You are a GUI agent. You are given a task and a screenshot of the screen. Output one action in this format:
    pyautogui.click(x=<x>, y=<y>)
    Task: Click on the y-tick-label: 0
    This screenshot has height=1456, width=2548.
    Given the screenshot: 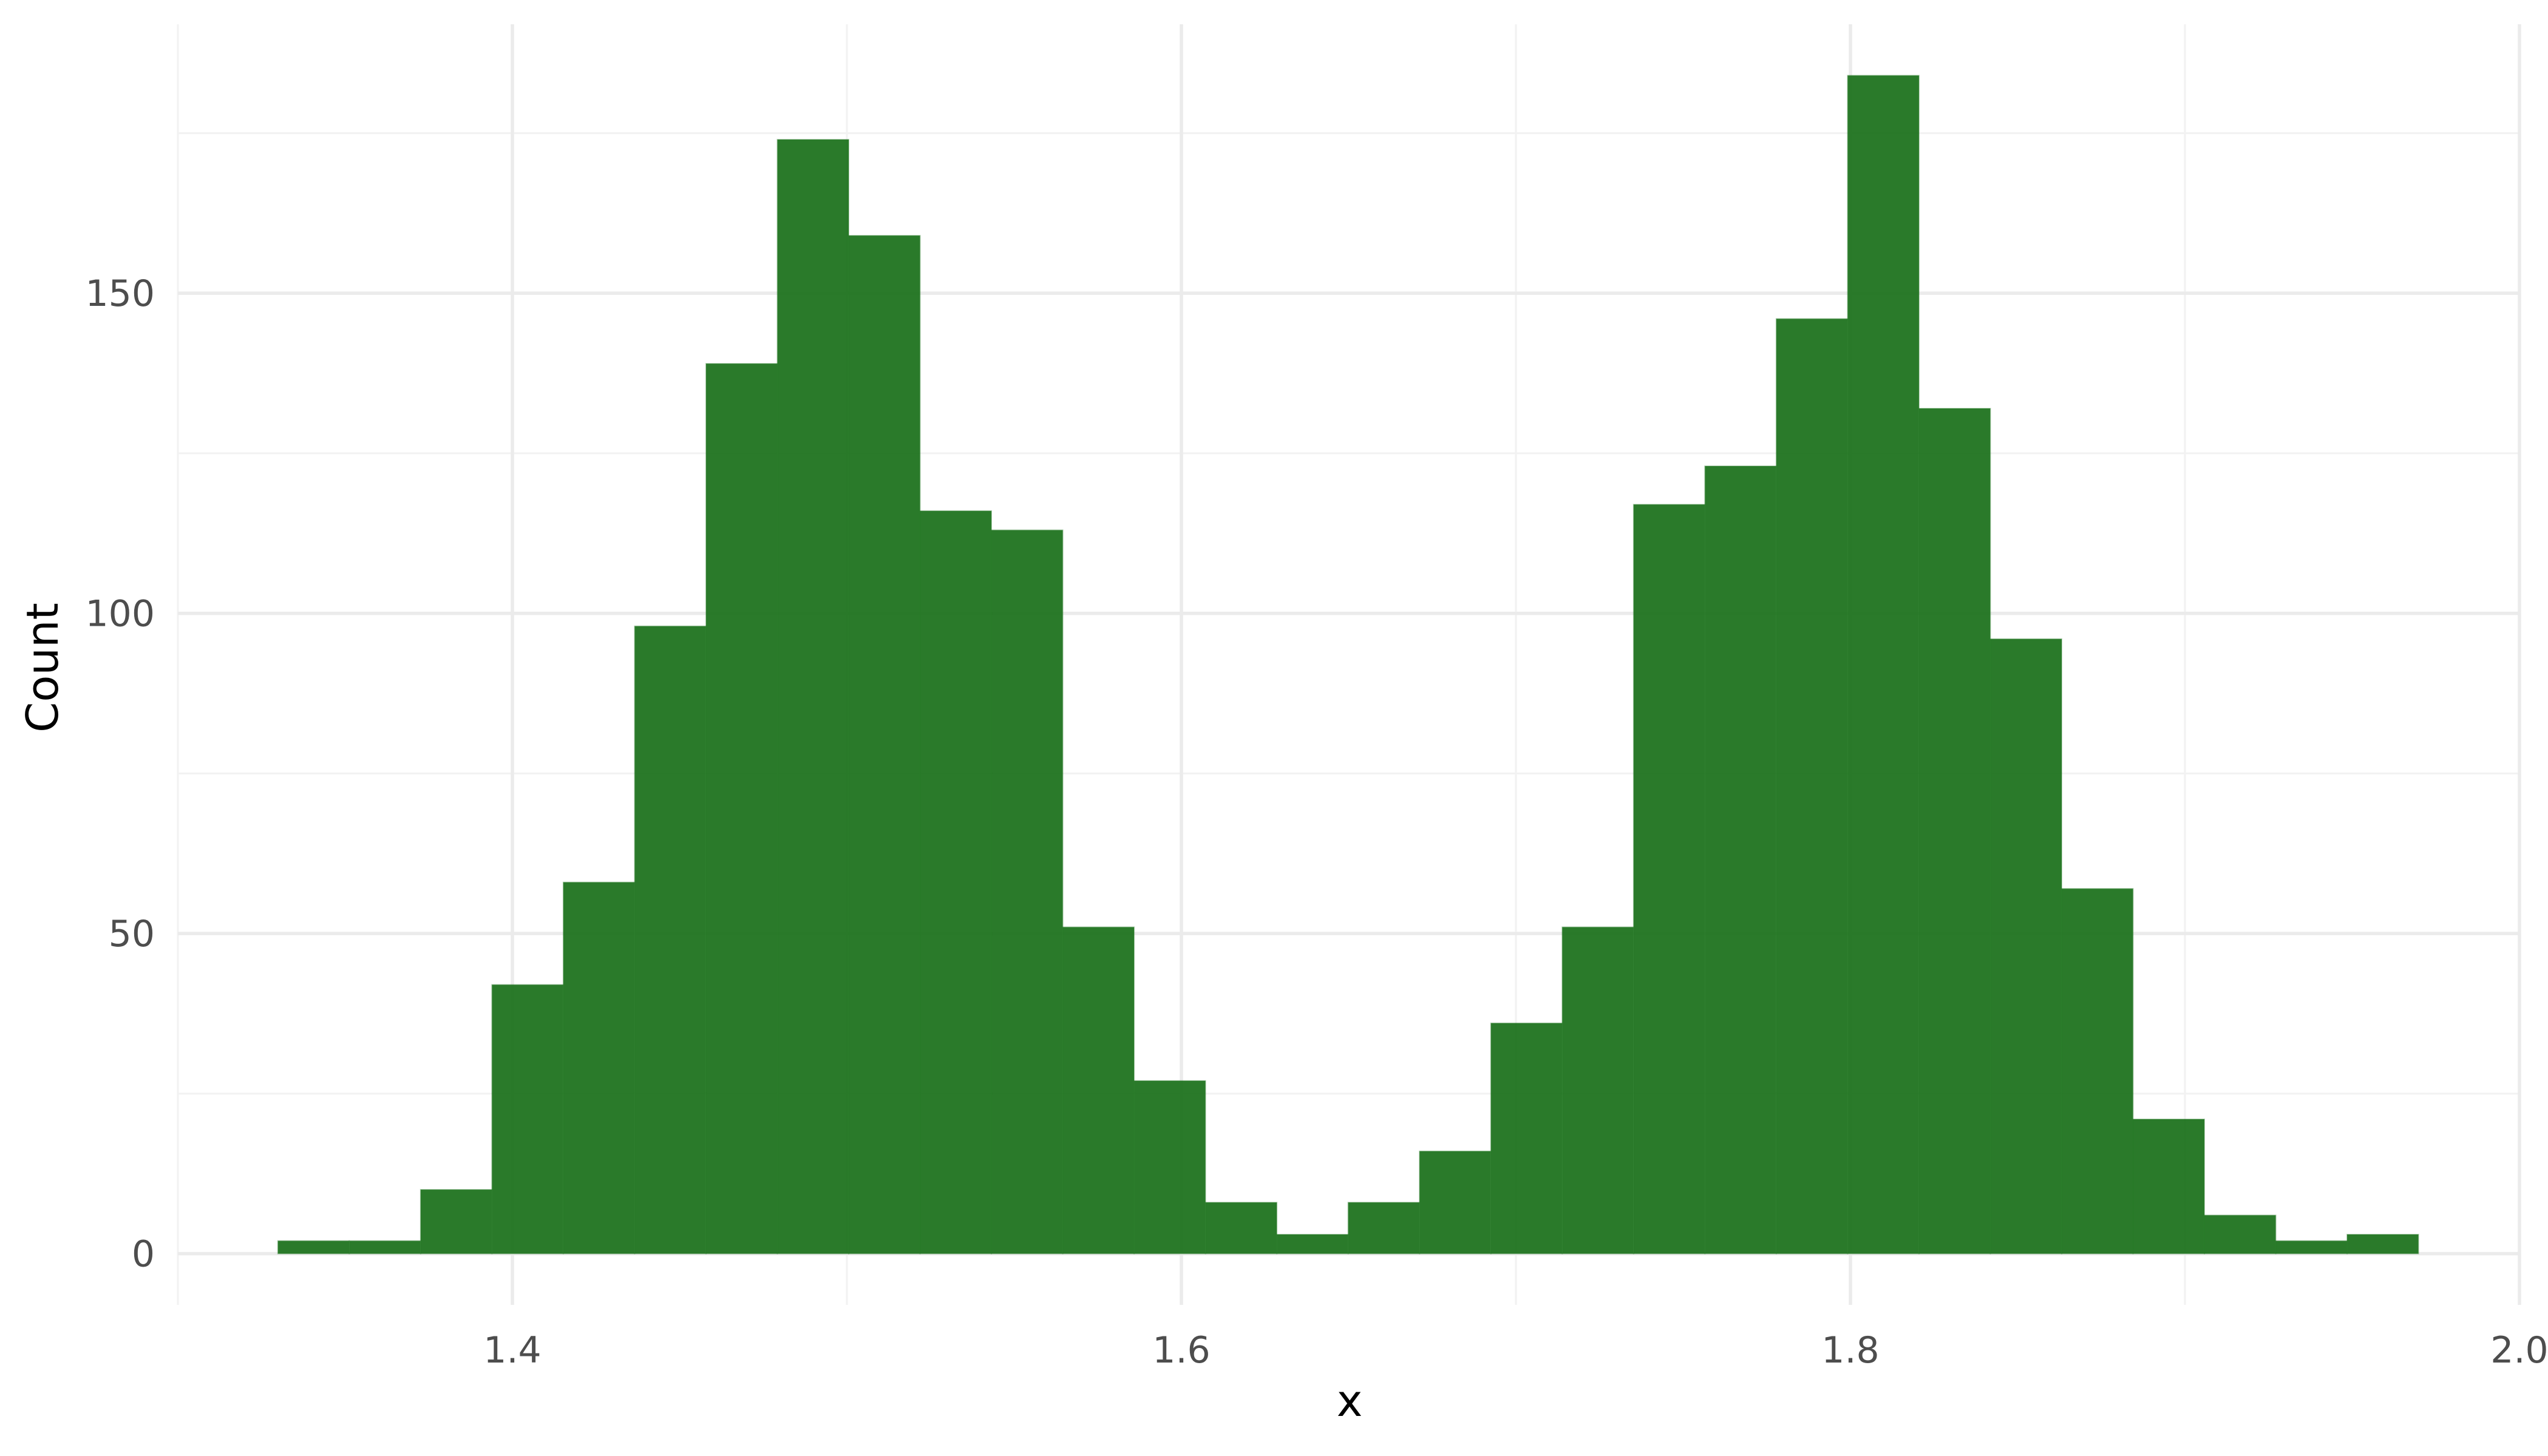 What is the action you would take?
    pyautogui.click(x=143, y=1254)
    